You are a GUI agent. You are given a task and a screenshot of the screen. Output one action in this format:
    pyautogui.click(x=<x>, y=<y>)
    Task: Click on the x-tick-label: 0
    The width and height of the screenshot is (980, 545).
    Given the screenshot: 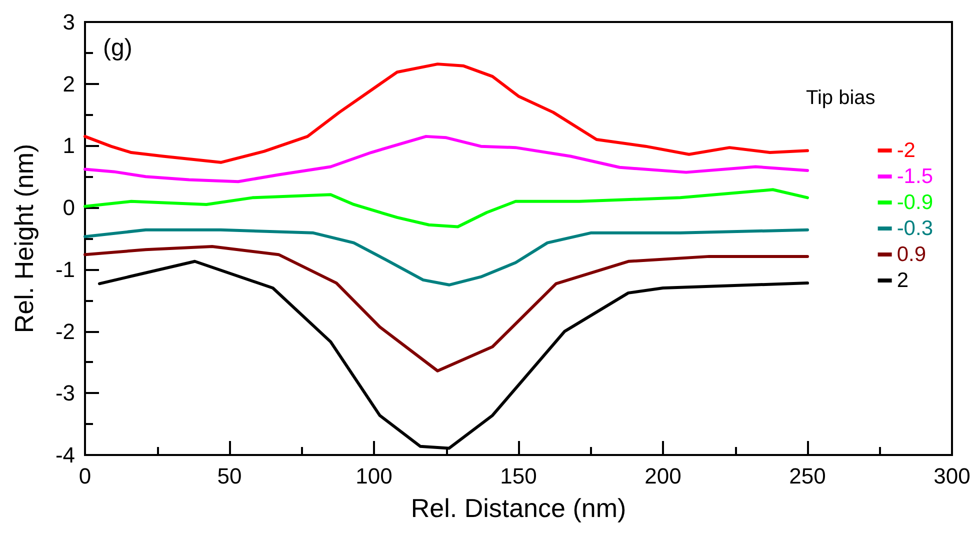 What is the action you would take?
    pyautogui.click(x=85, y=476)
    